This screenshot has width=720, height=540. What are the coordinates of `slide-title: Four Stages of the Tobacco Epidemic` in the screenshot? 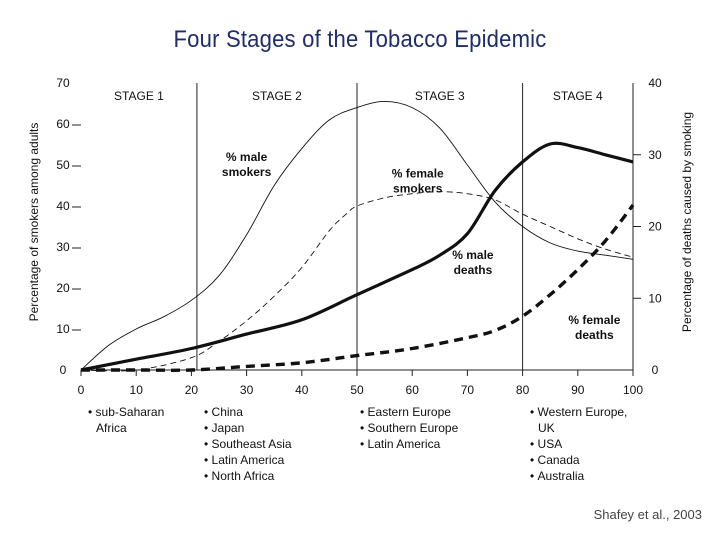 It's located at (360, 39).